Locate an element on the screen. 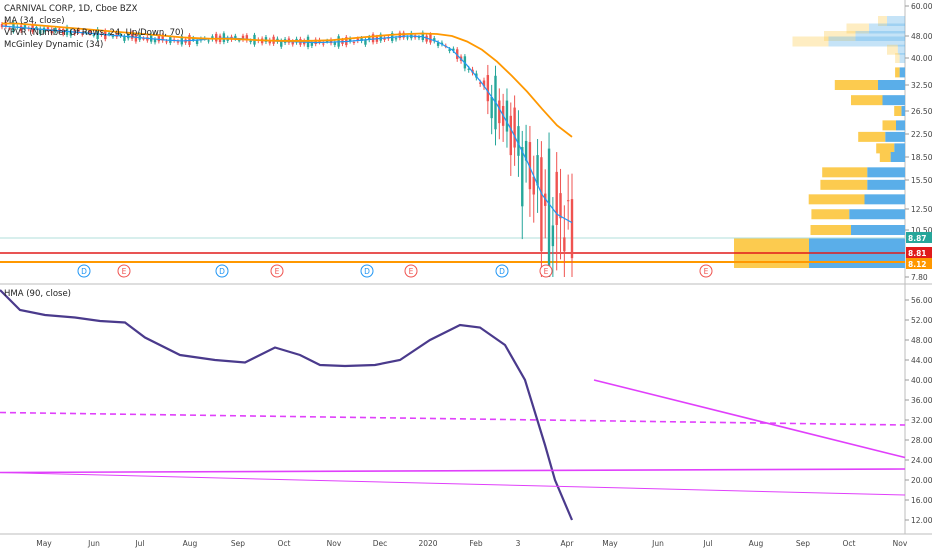  y-tick-label: 26.50 is located at coordinates (921, 111).